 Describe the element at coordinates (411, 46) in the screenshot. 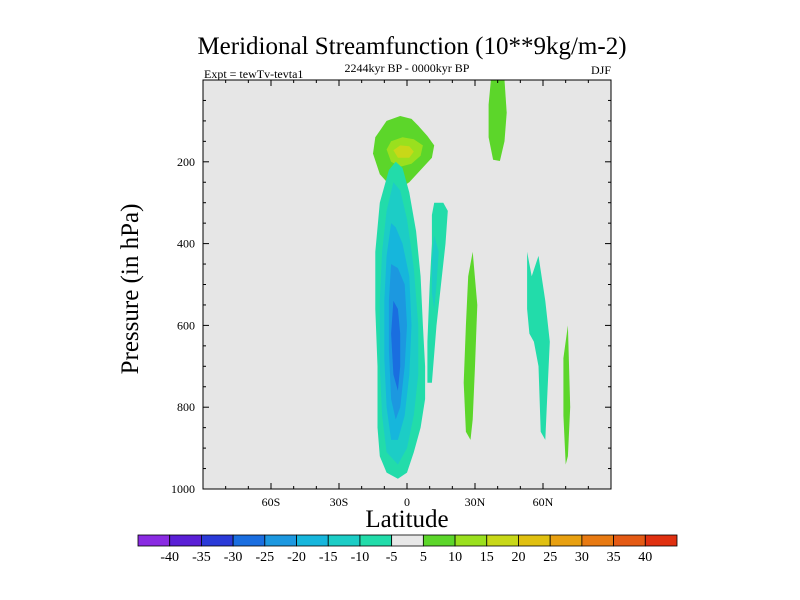

I see `chart-title: Meridional Streamfunction (10**9kg/m-2)` at that location.